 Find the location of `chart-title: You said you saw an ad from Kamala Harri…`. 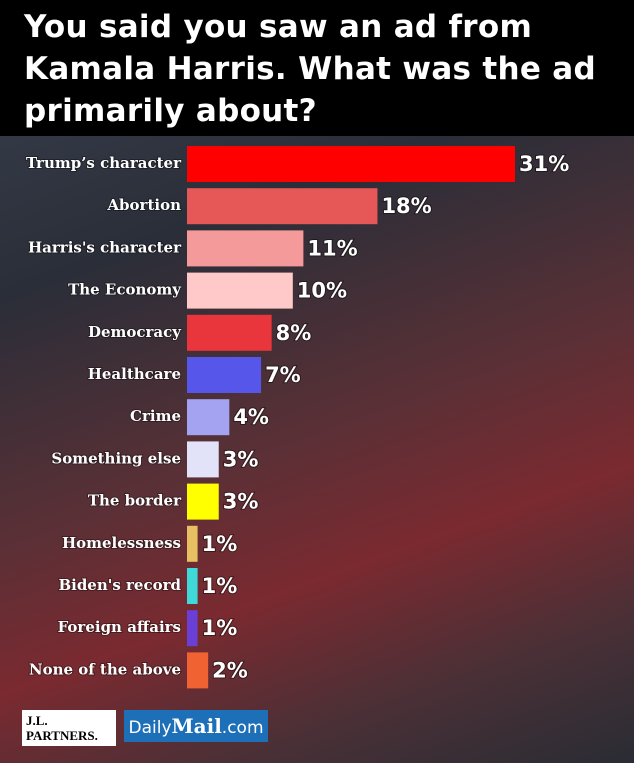

chart-title: You said you saw an ad from Kamala Harri… is located at coordinates (310, 69).